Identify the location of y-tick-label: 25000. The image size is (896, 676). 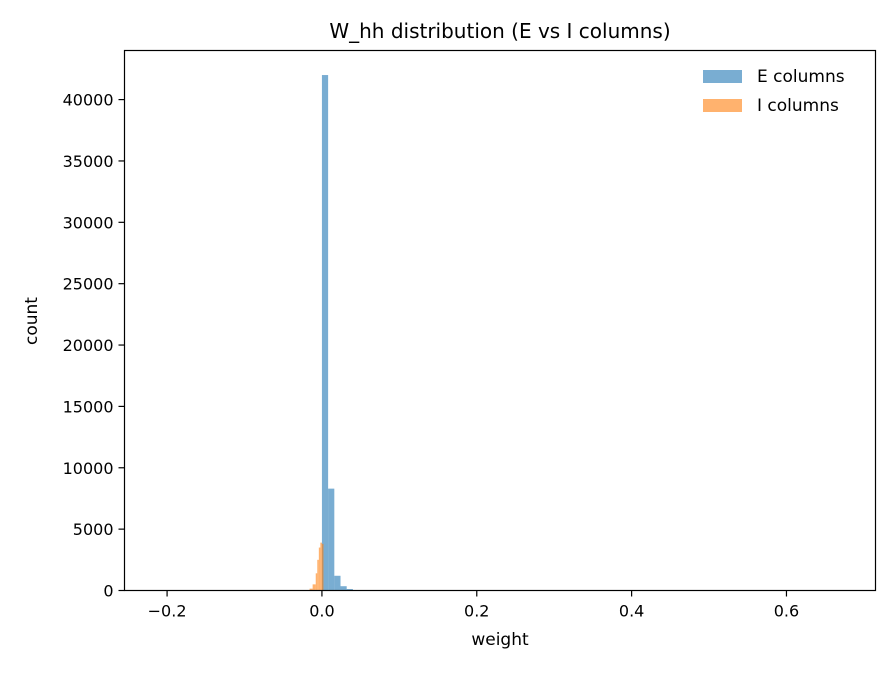
(88, 284).